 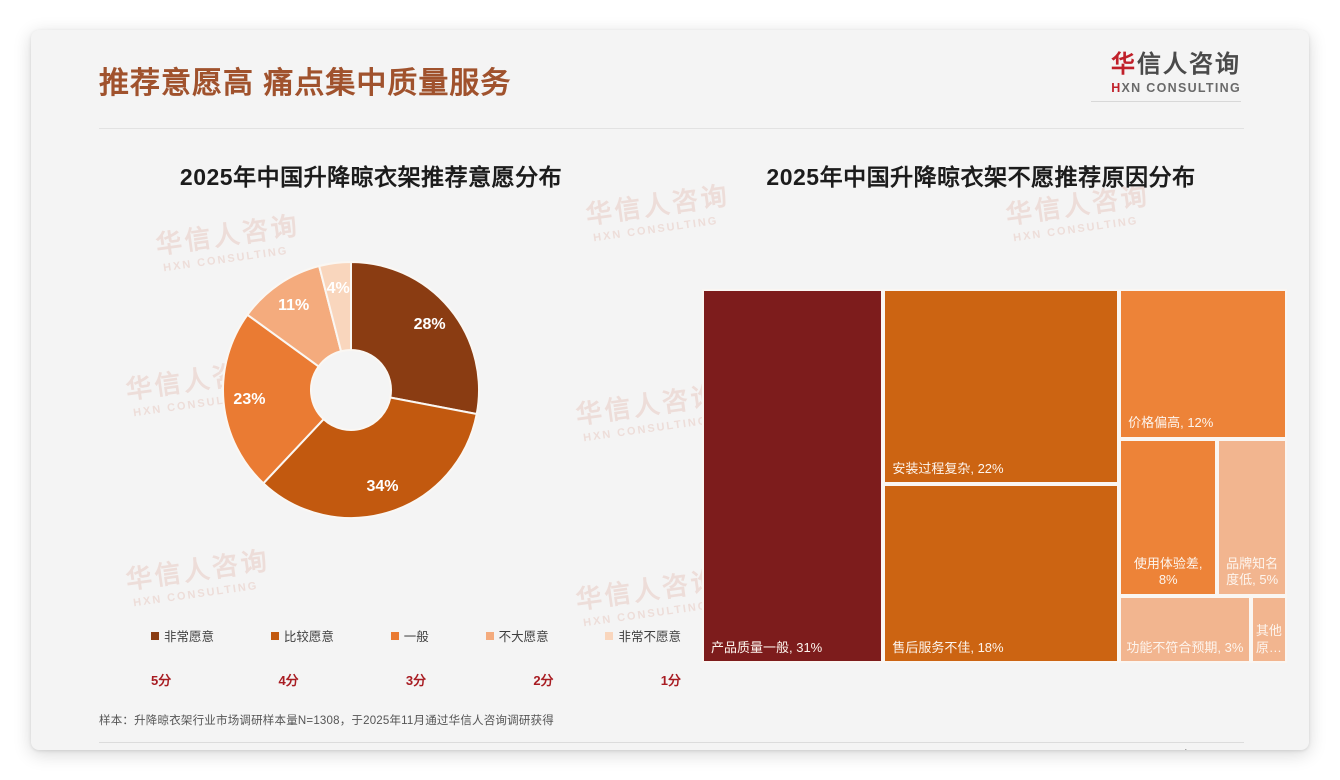 I want to click on treemap-cell: 售后服务不佳, 18%, so click(x=1001, y=573).